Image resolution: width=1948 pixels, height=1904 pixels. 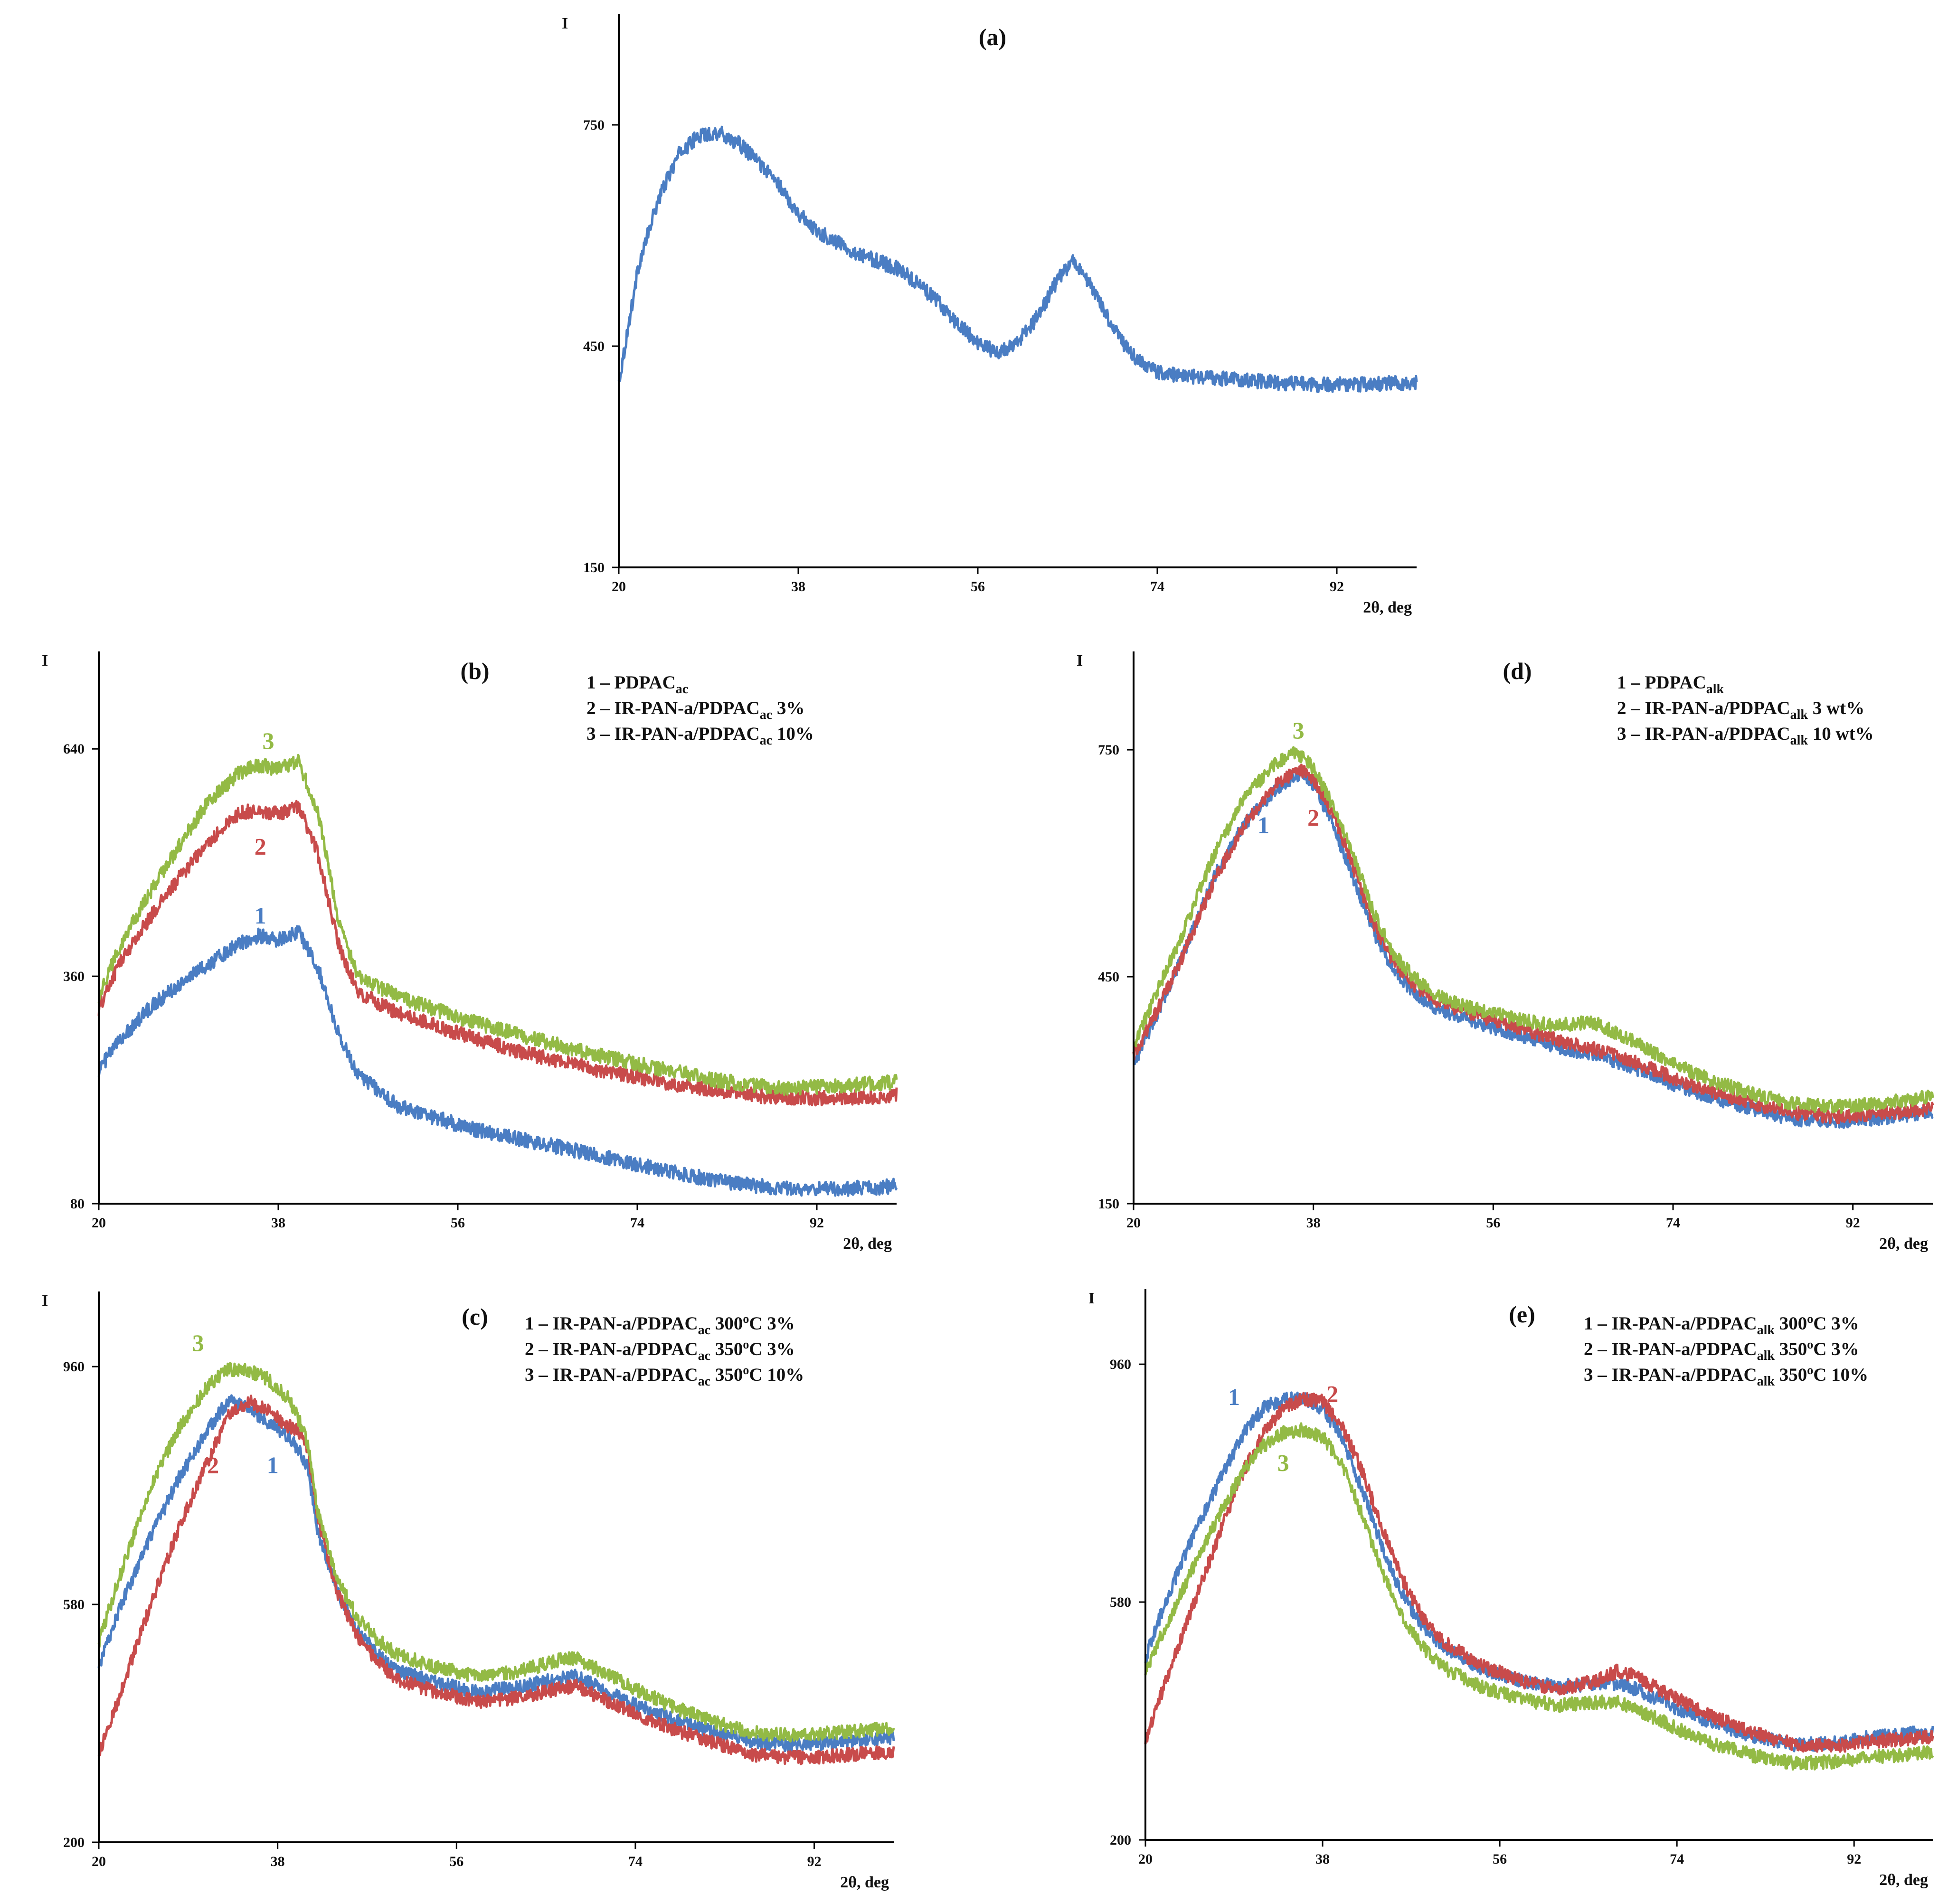 What do you see at coordinates (74, 749) in the screenshot?
I see `y-tick-label: 640` at bounding box center [74, 749].